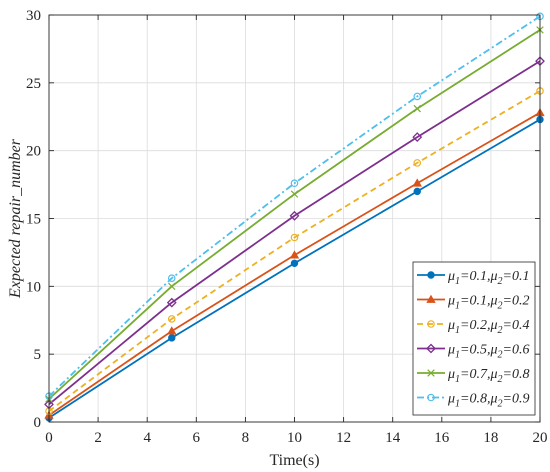 The height and width of the screenshot is (472, 550). I want to click on y-tick-label: 5, so click(38, 355).